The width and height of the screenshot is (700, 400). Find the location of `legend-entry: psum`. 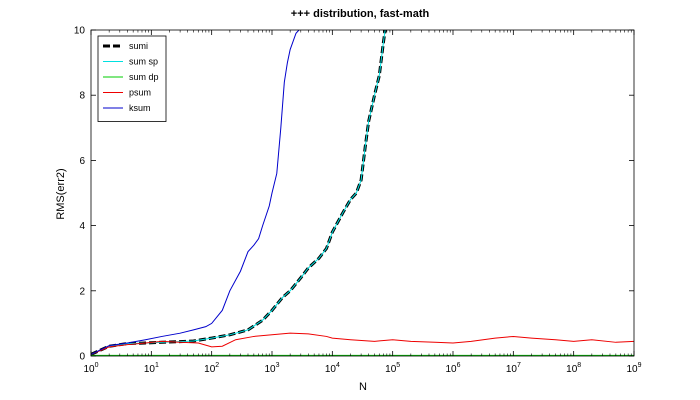

legend-entry: psum is located at coordinates (140, 93).